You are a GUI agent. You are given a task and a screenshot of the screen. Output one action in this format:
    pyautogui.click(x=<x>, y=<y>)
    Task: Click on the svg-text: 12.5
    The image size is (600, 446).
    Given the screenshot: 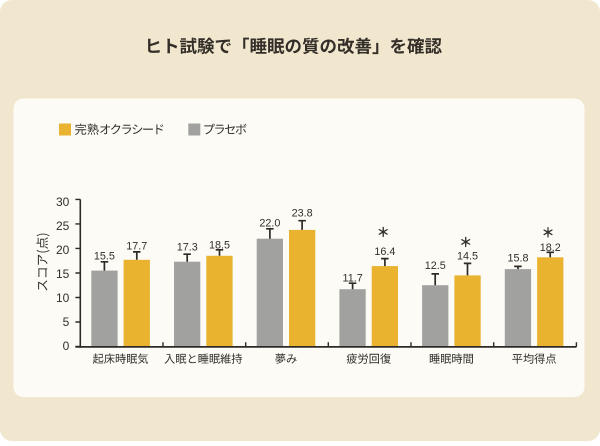 What is the action you would take?
    pyautogui.click(x=435, y=266)
    